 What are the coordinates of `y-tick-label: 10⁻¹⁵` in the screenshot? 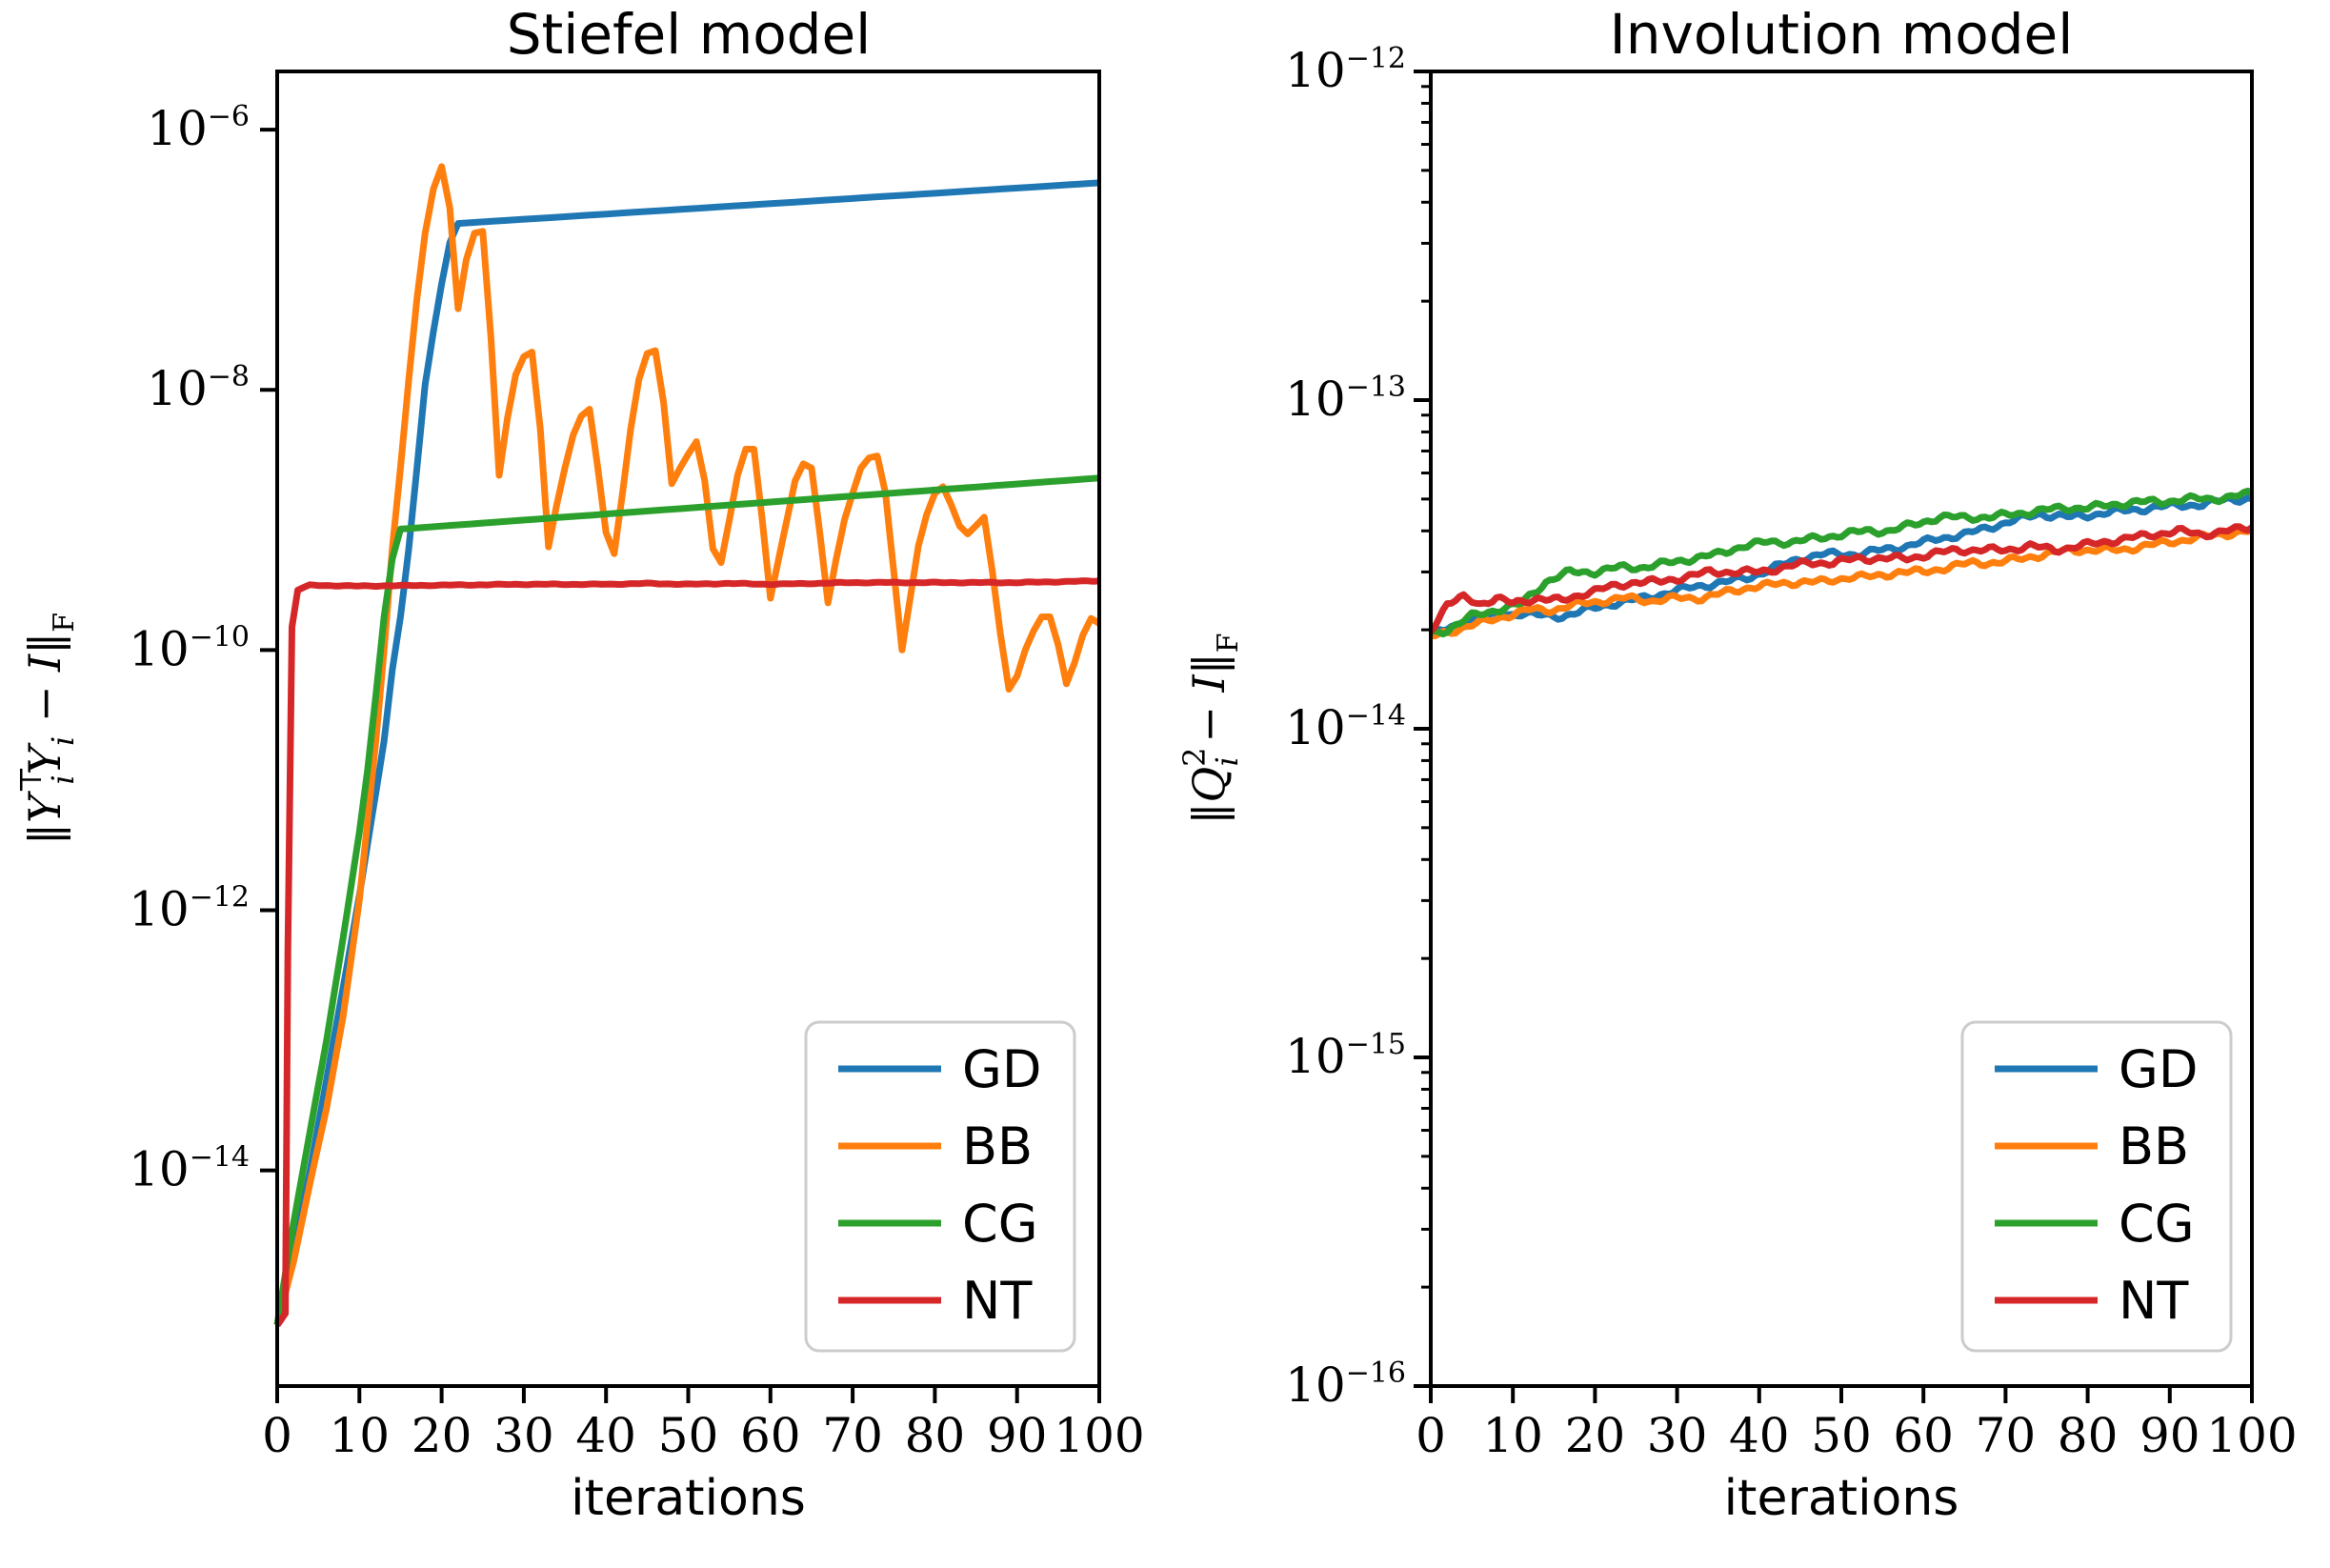 It's located at (1345, 1056).